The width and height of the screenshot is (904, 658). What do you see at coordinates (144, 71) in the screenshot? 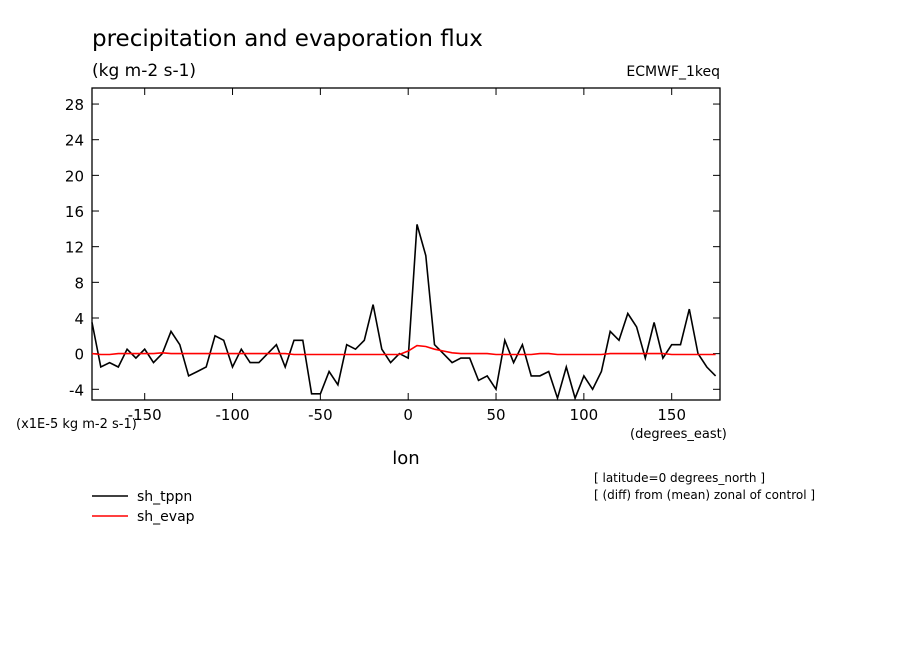
I see `chart-subtitle: (kg m-2 s-1)` at bounding box center [144, 71].